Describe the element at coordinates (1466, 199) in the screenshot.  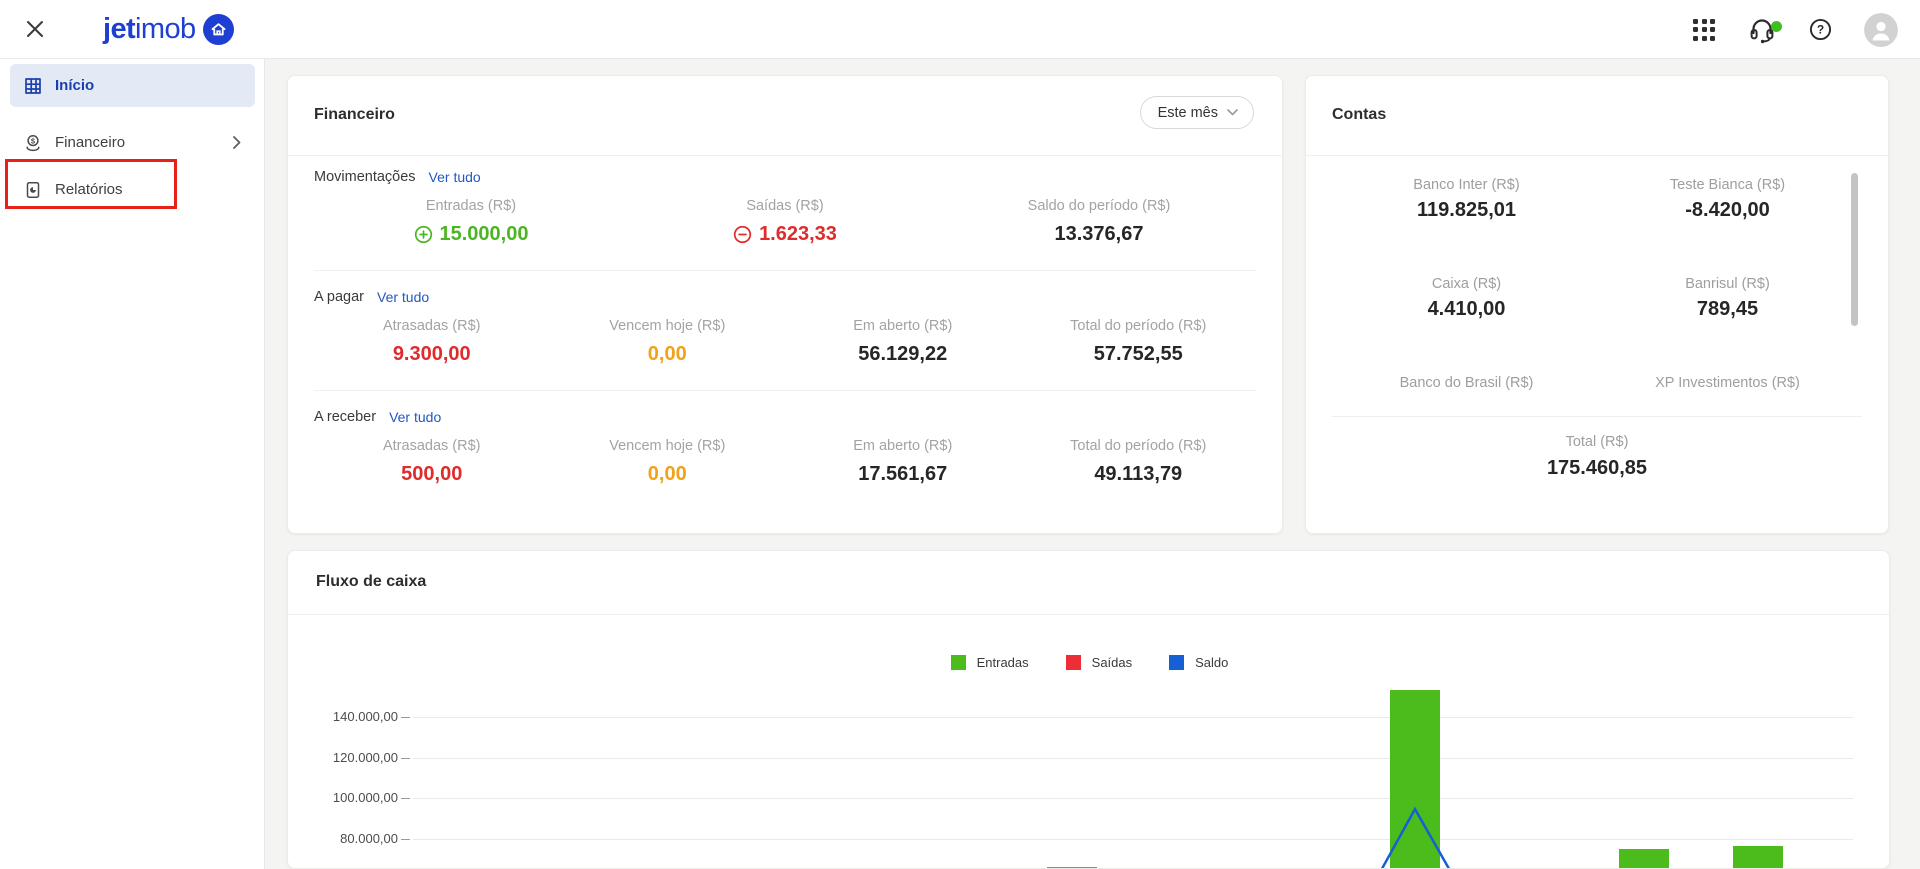
I see `account-item: Banco Inter (R$) 119.825,01` at that location.